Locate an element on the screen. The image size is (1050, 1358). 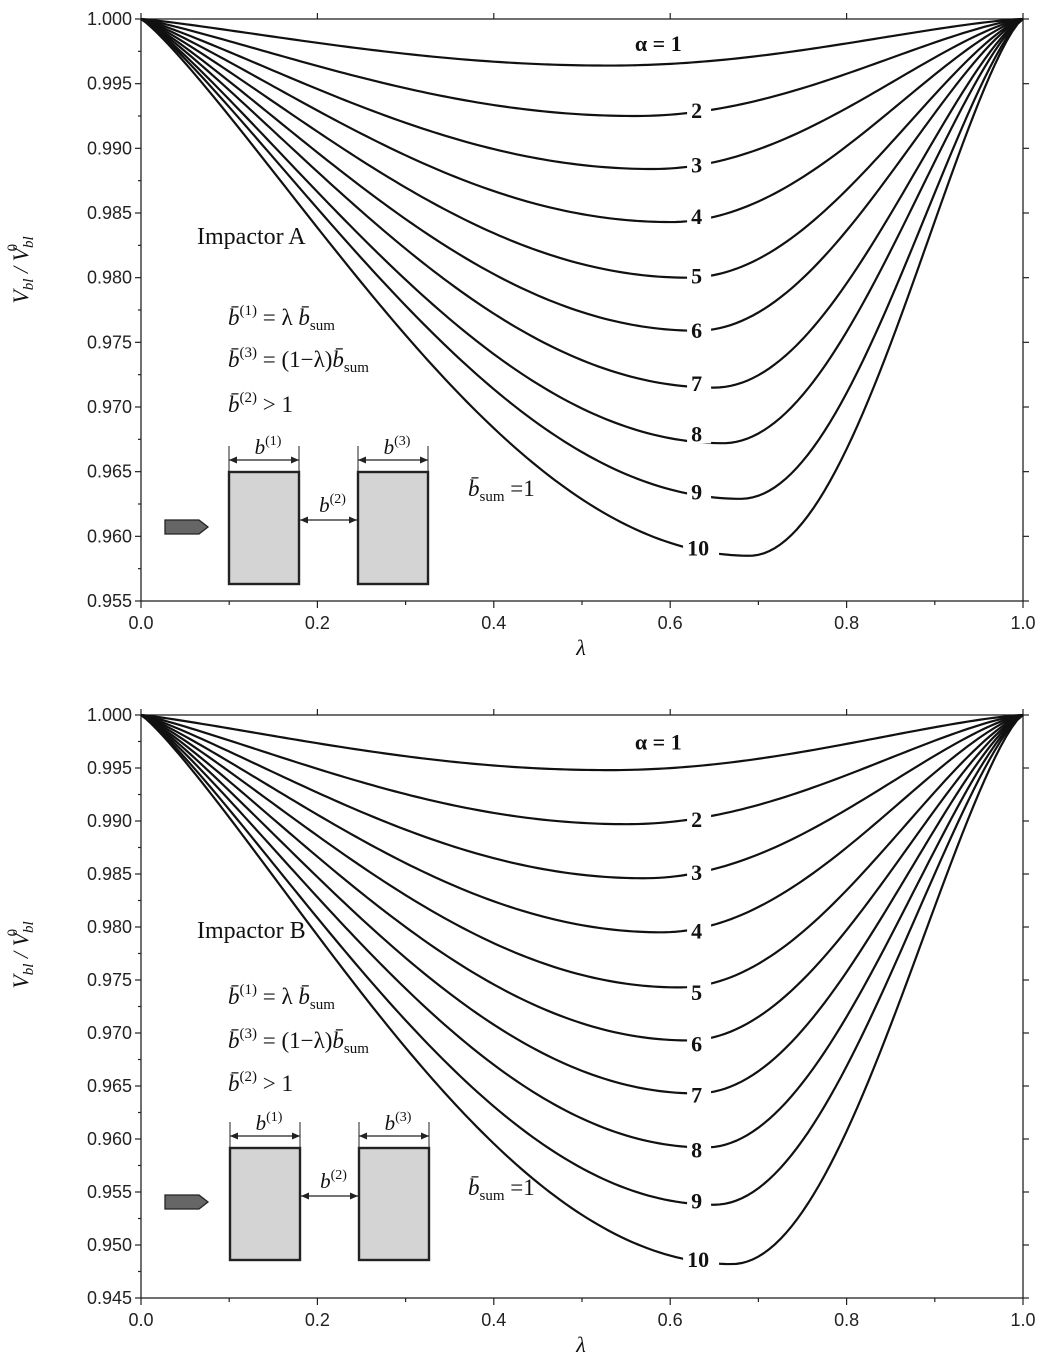
dim-b3-head-right is located at coordinates (425, 1136).